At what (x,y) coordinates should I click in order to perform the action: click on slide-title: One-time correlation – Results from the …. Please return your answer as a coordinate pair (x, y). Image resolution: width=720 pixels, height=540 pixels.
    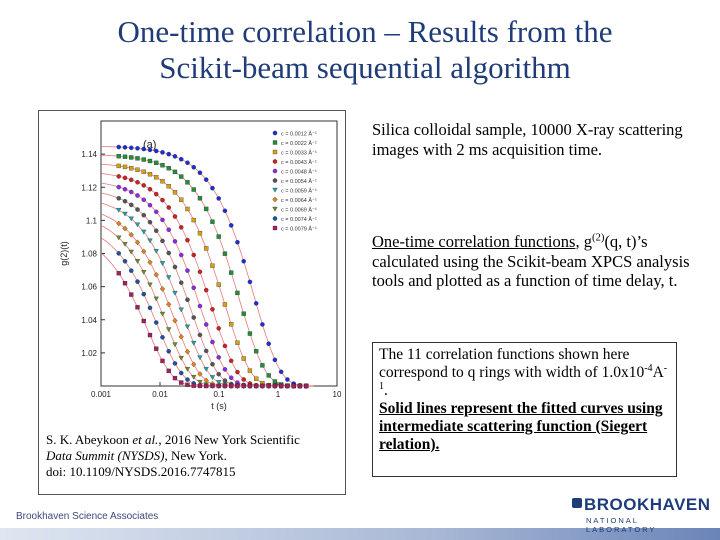
    Looking at the image, I should click on (365, 50).